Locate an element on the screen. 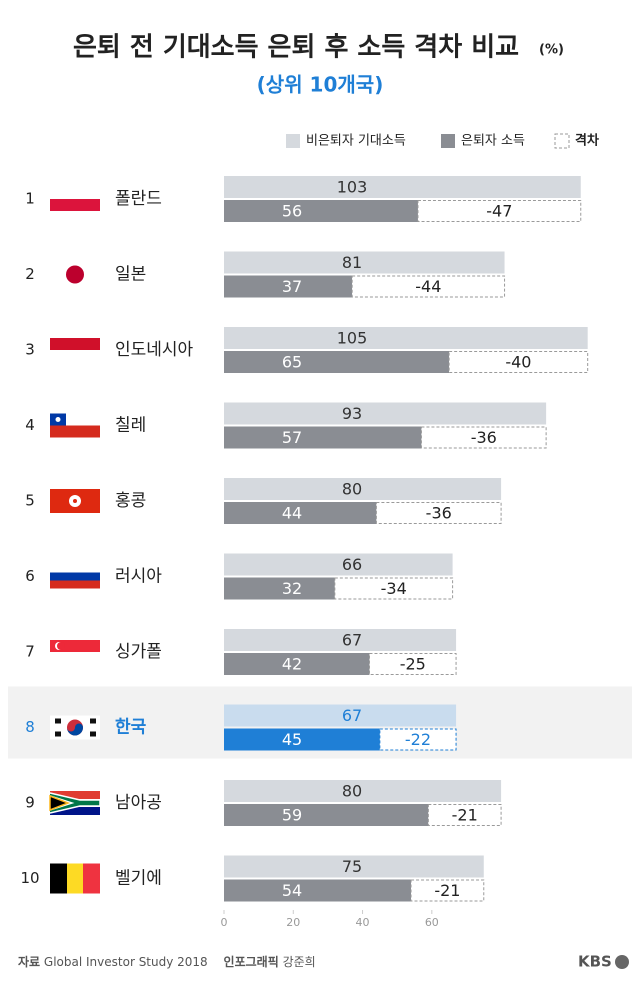  chart-title: 은퇴 전 기대소득 은퇴 후 소득 격차 비교 is located at coordinates (296, 48).